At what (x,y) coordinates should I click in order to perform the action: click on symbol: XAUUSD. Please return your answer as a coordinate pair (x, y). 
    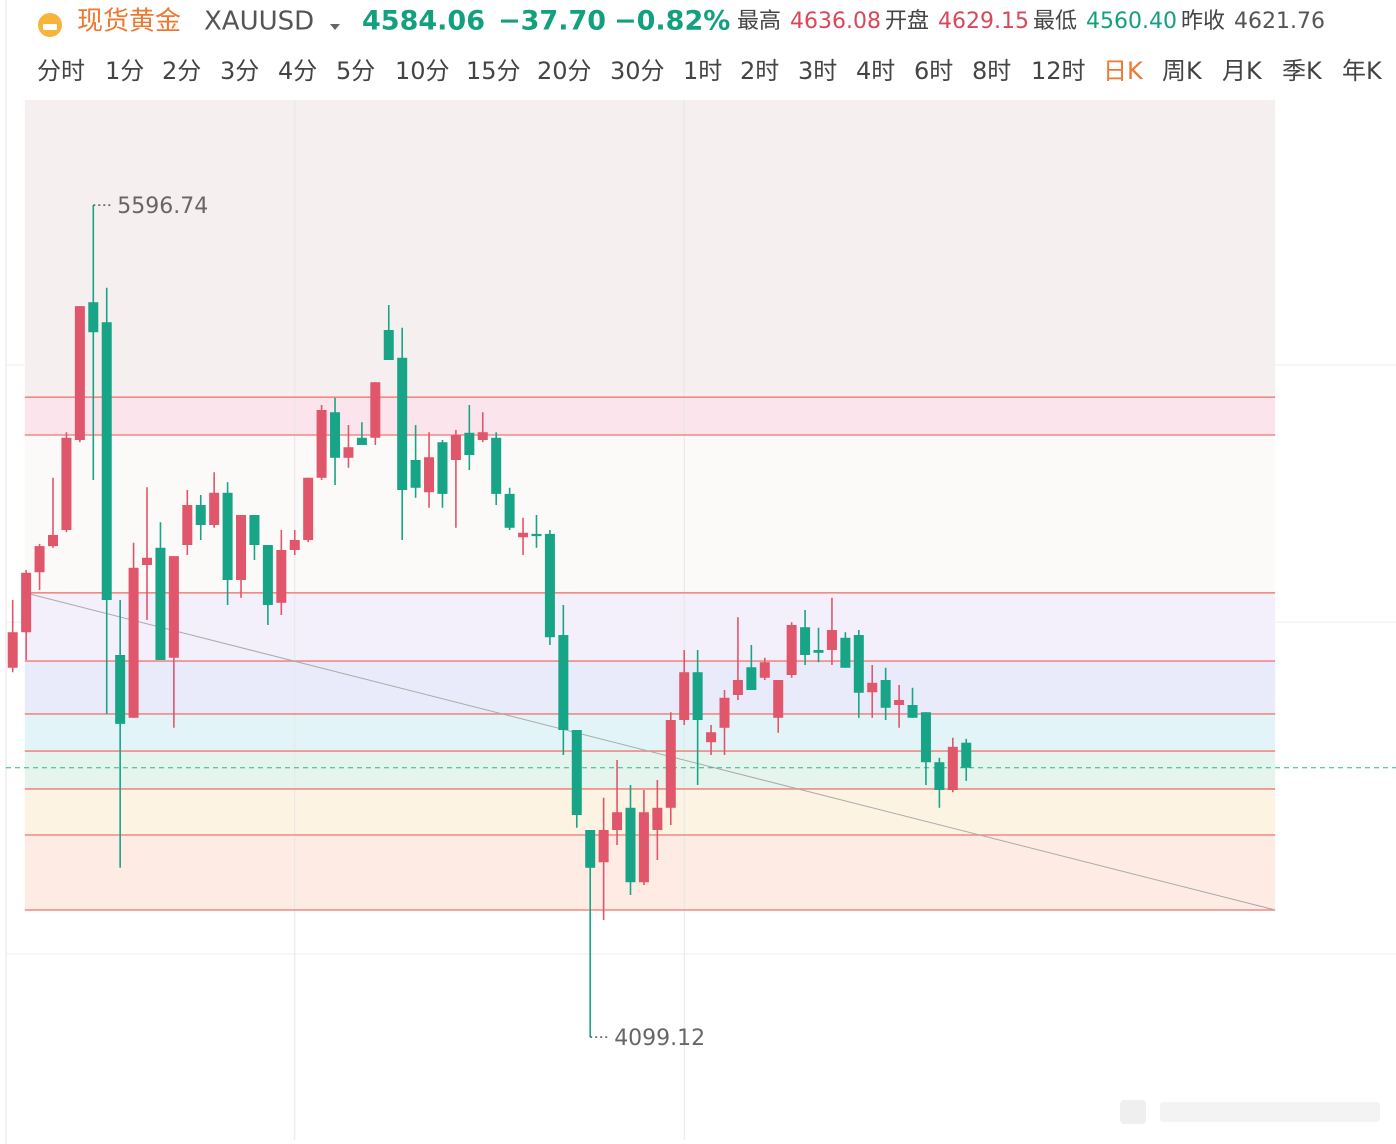
    Looking at the image, I should click on (259, 22).